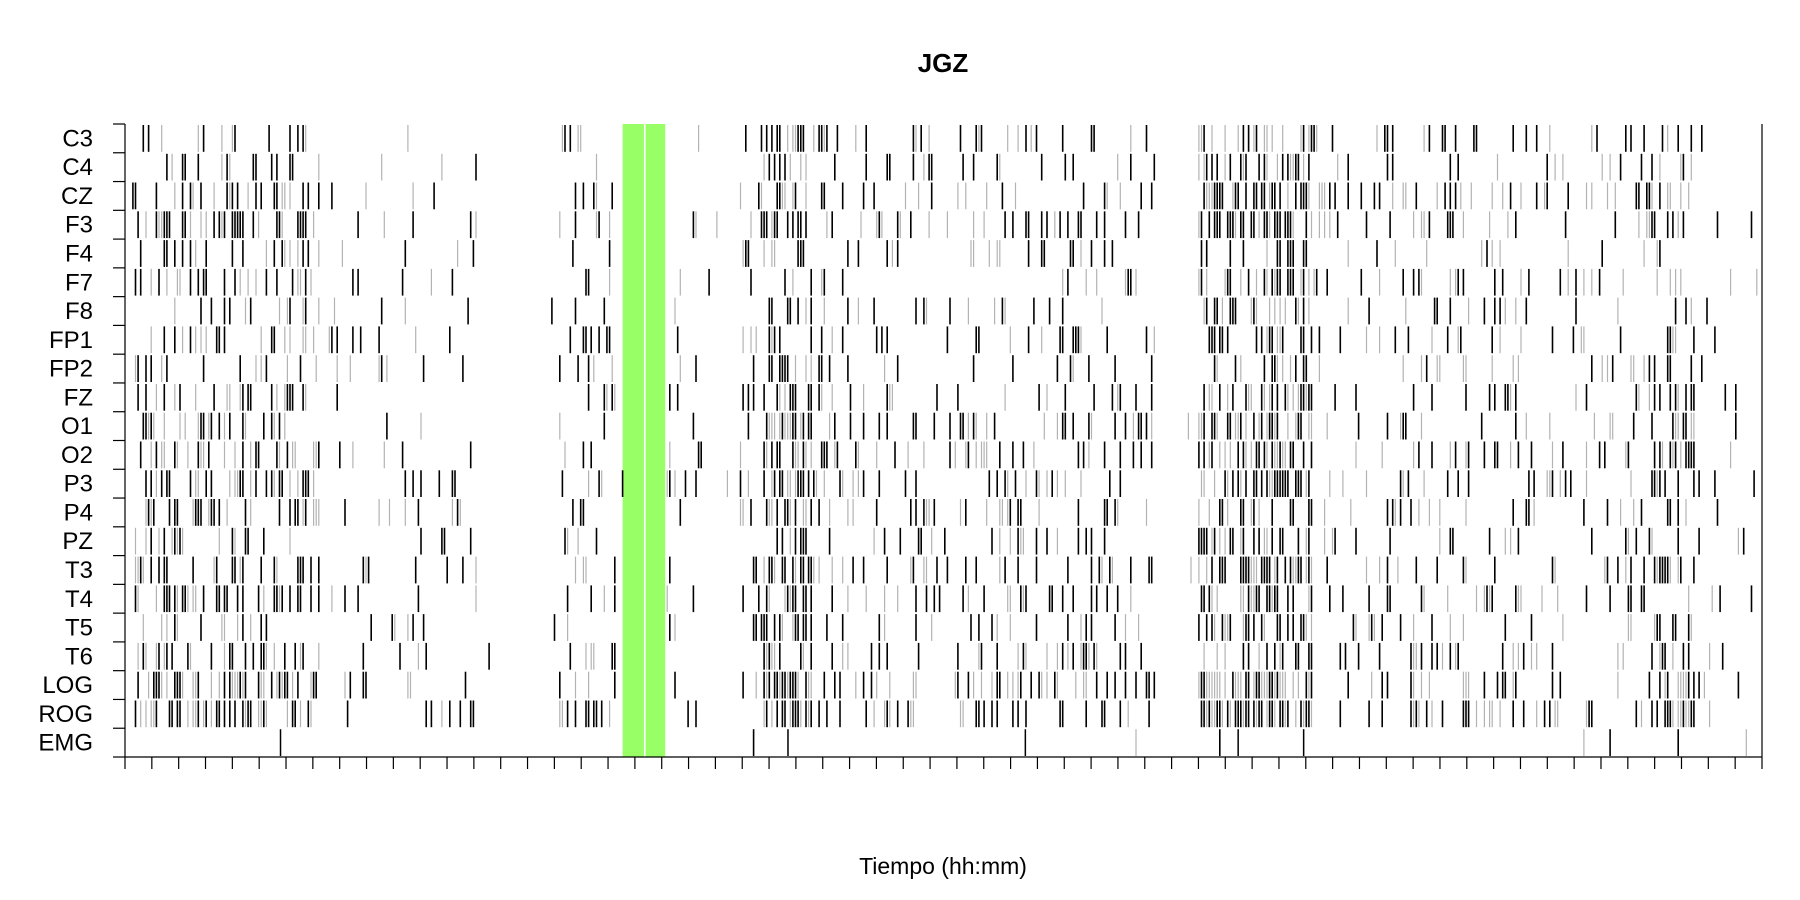 The width and height of the screenshot is (1800, 900). I want to click on events-fp1, so click(920, 340).